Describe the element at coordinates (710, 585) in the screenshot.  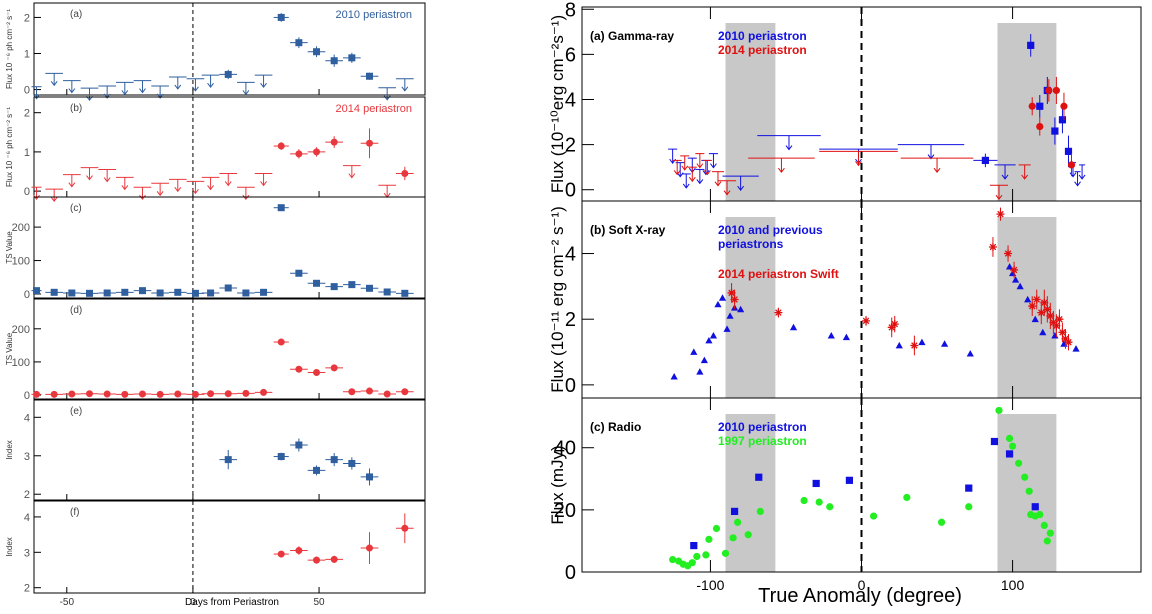
I see `x-tick-label: -100` at that location.